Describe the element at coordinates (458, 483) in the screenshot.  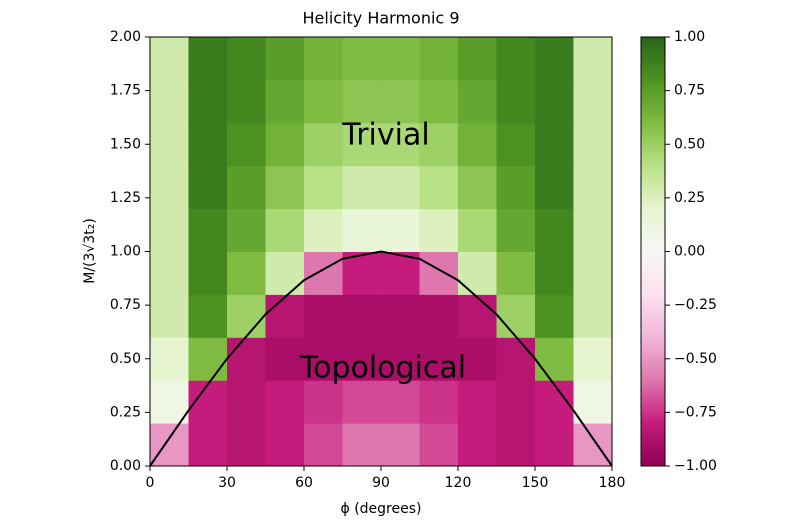
I see `x-tick-label: 120` at that location.